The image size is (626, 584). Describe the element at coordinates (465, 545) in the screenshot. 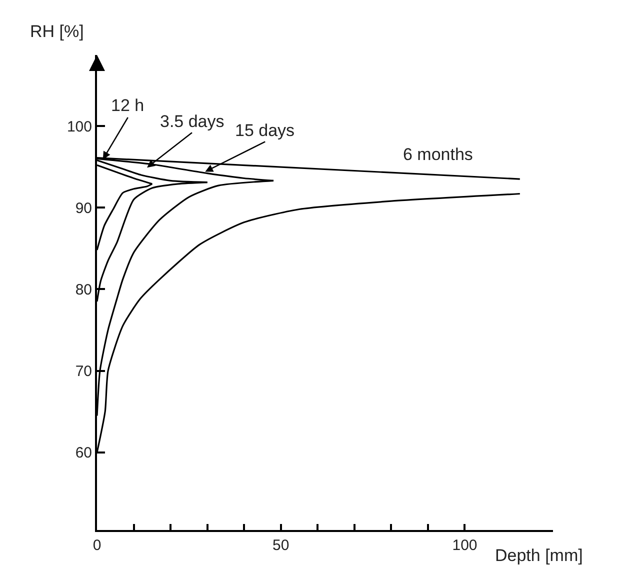

I see `x-tick-label: 100` at that location.